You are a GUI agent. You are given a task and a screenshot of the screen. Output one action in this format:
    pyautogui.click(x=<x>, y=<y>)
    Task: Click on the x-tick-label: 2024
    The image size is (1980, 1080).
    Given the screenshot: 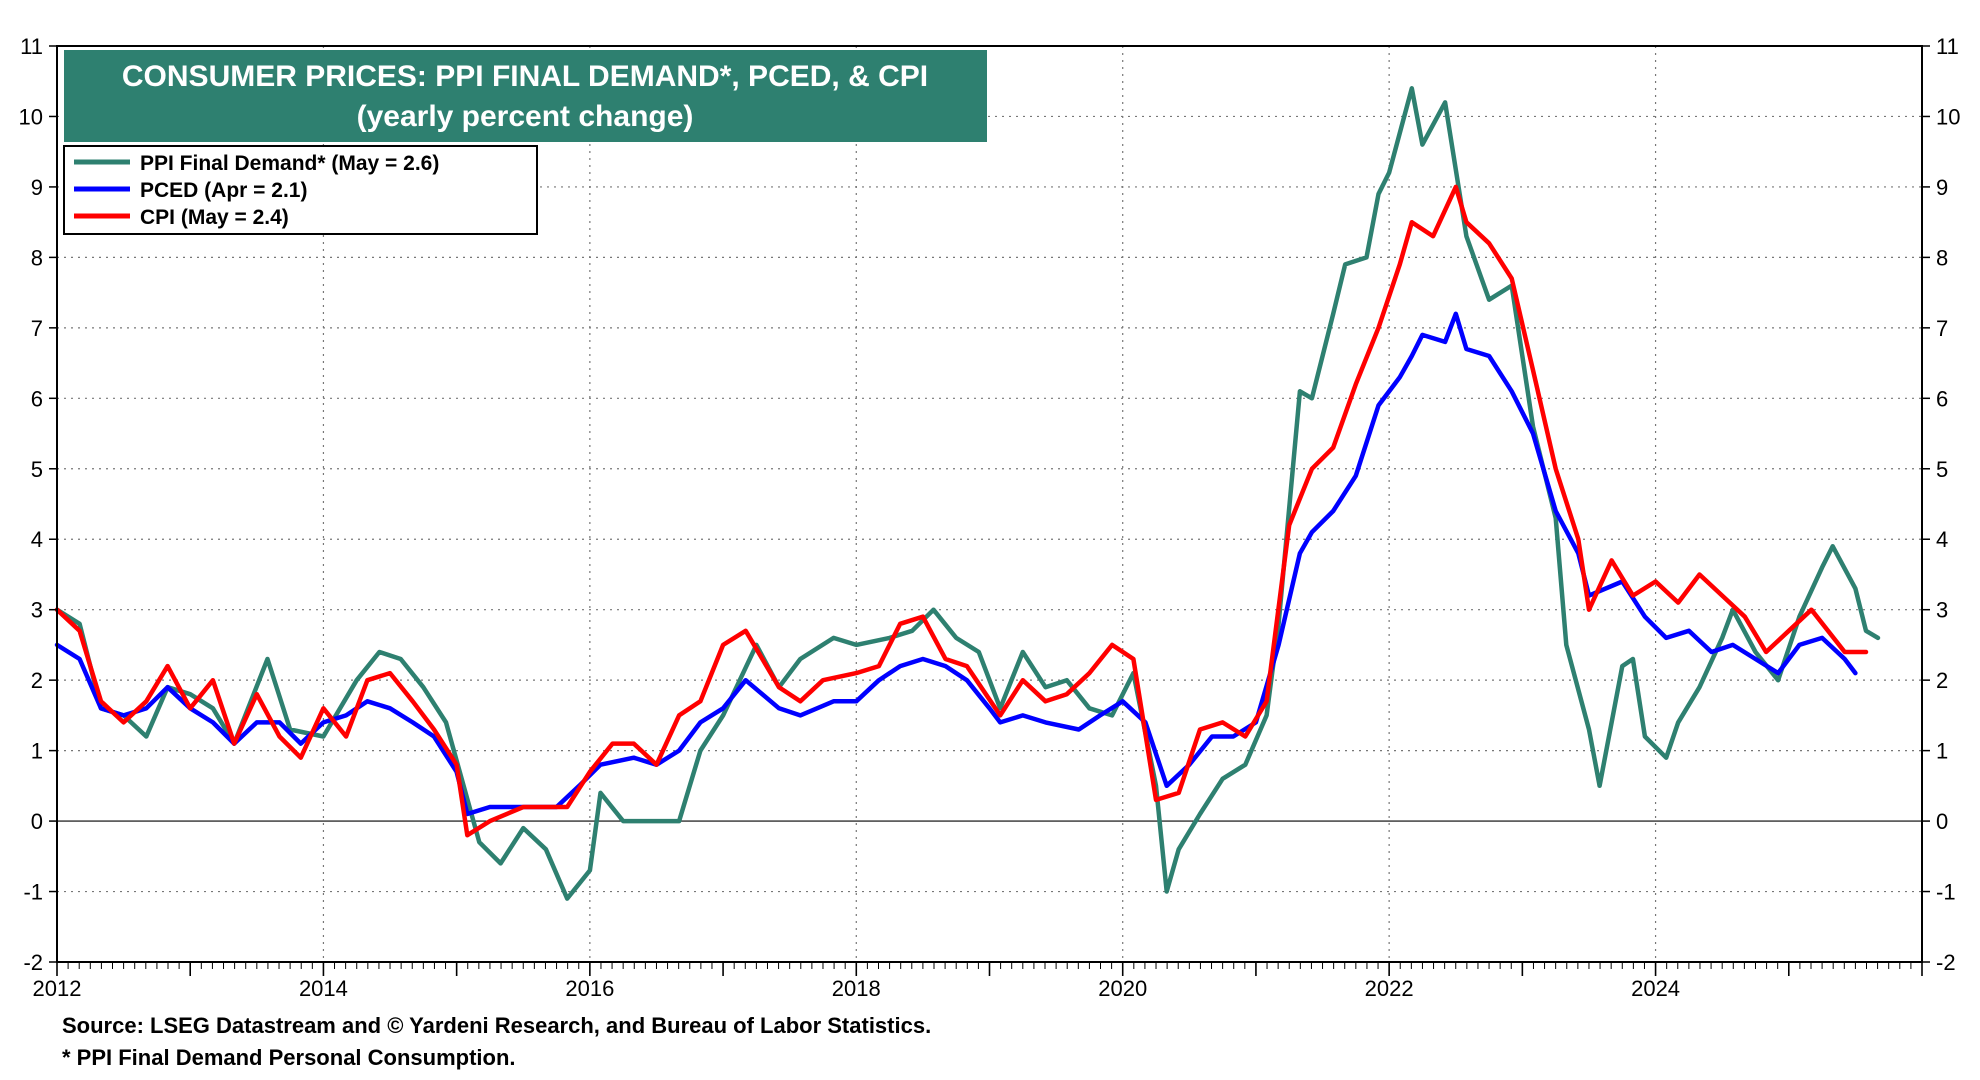 What is the action you would take?
    pyautogui.click(x=1655, y=988)
    